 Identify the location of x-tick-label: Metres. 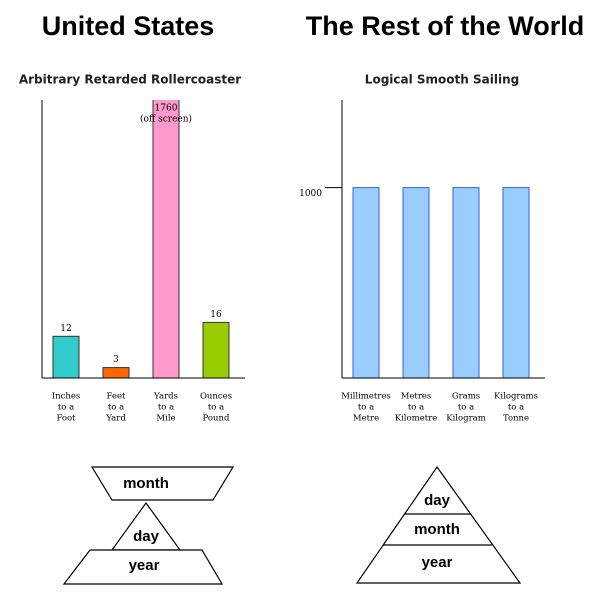
(416, 397).